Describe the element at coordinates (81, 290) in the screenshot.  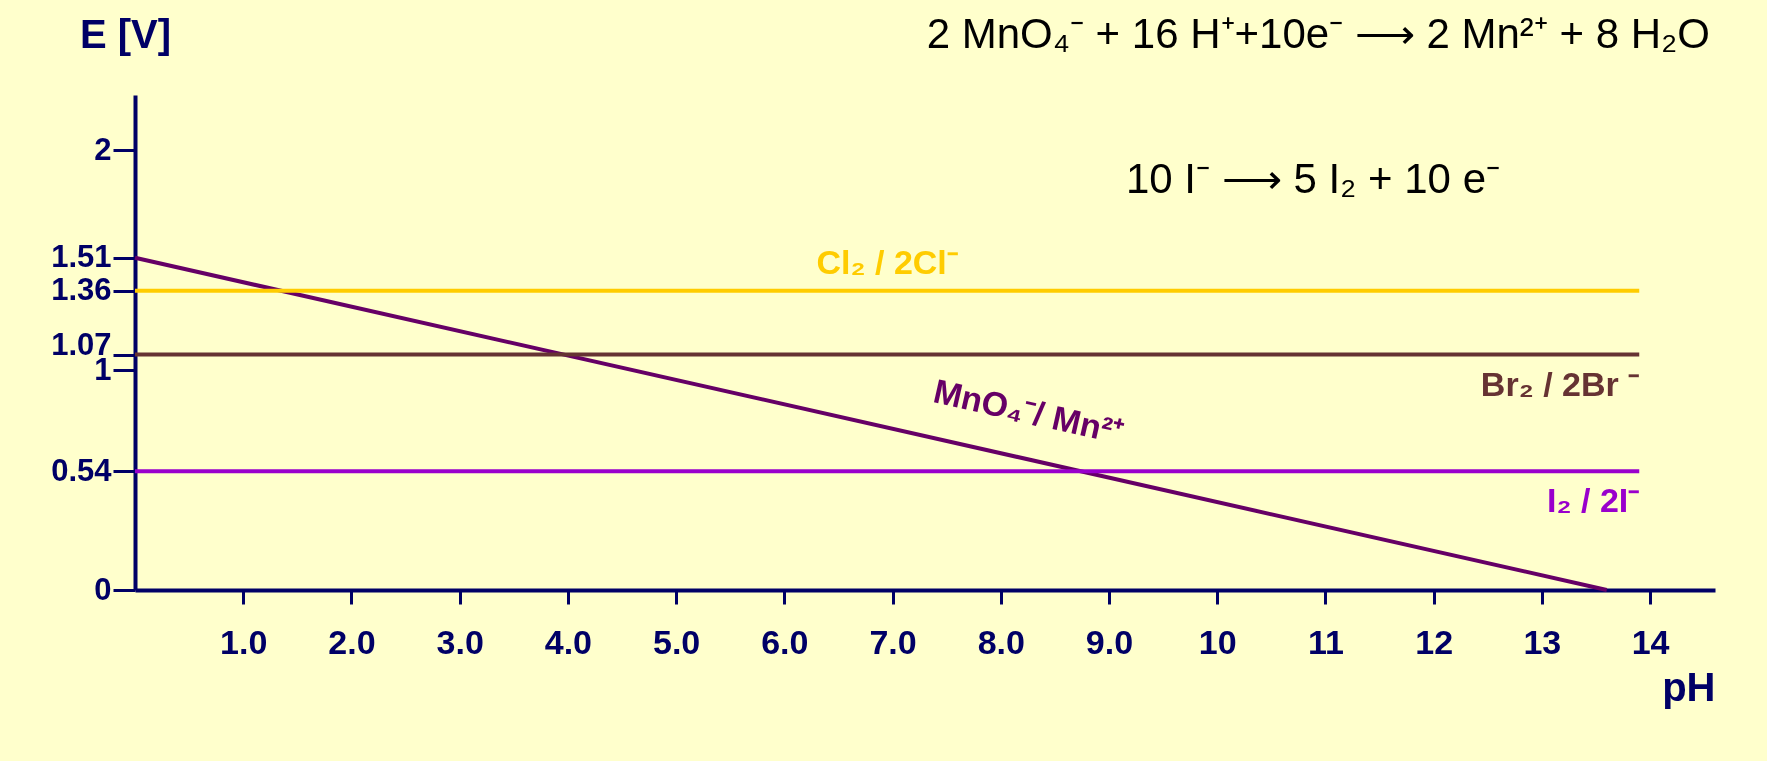
I see `y-tick-label: 1.36` at that location.